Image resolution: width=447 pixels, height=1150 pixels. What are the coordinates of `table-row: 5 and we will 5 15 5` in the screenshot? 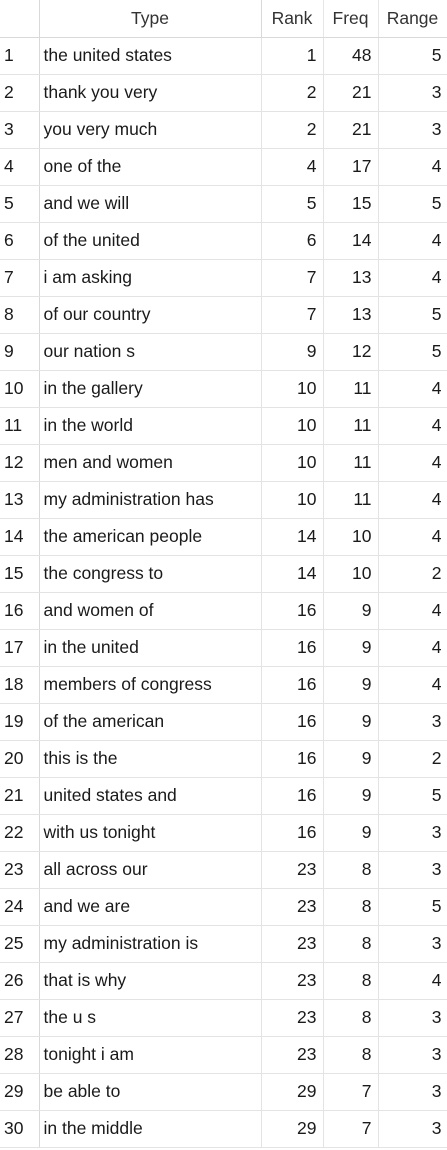 It's located at (223, 204).